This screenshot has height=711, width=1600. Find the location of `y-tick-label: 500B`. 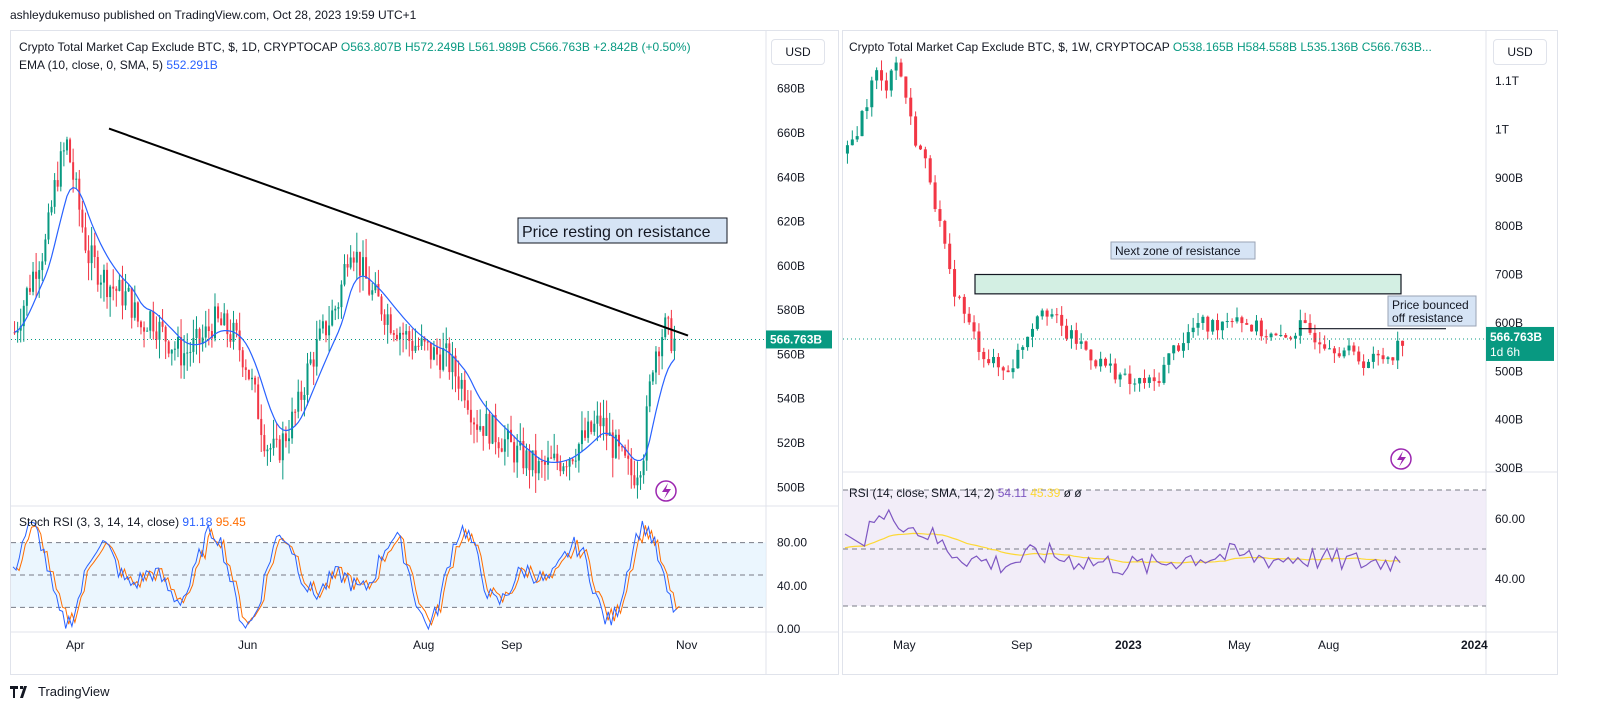

y-tick-label: 500B is located at coordinates (1509, 371).